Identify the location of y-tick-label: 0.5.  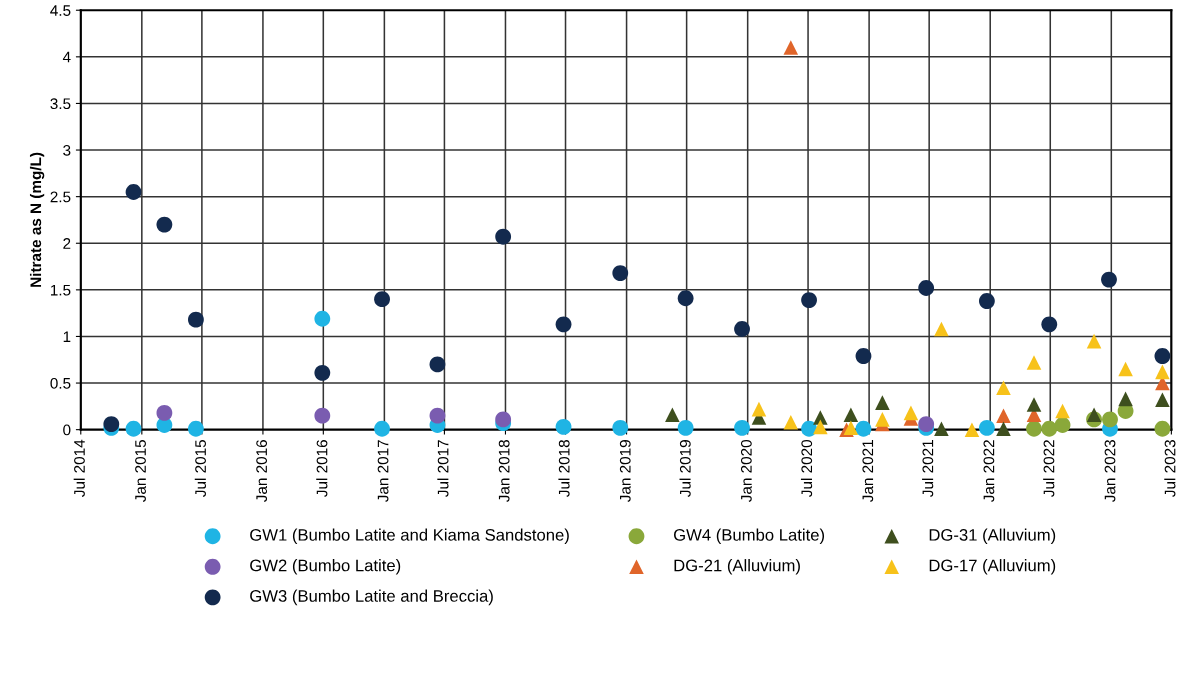
(60, 383).